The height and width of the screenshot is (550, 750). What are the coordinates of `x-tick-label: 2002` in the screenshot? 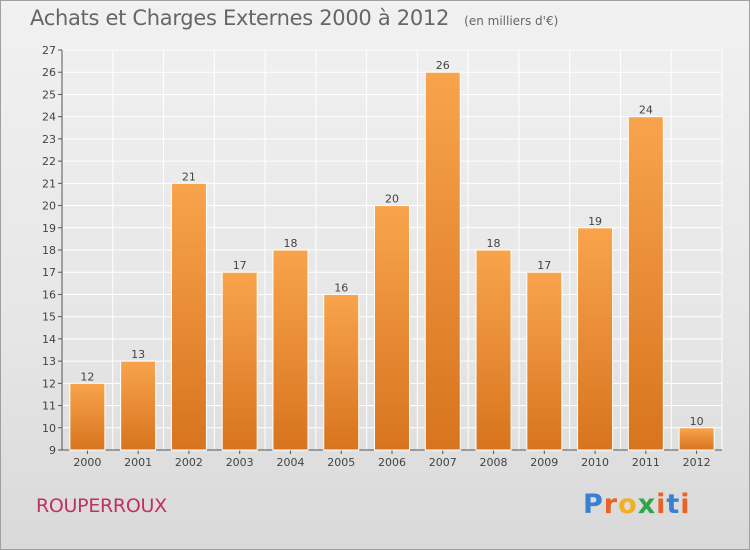 It's located at (189, 462).